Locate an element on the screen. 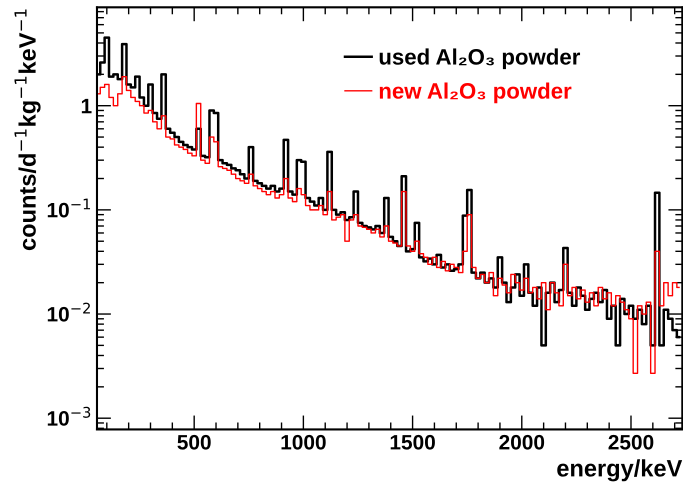 The width and height of the screenshot is (683, 488). y-tick-label: 10$^{−1}$ is located at coordinates (69, 208).